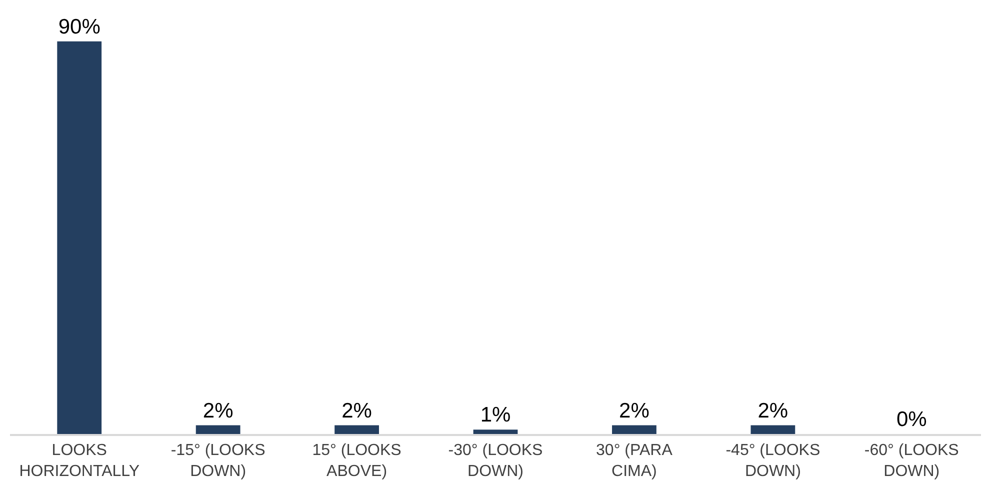  I want to click on data-label: 1%, so click(495, 415).